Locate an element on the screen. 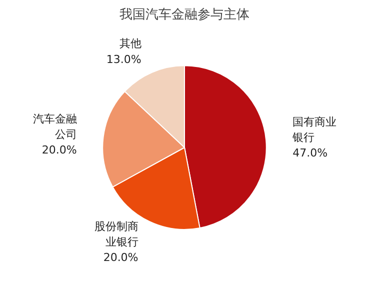  slice-label: 股份制商业银行 is located at coordinates (116, 234).